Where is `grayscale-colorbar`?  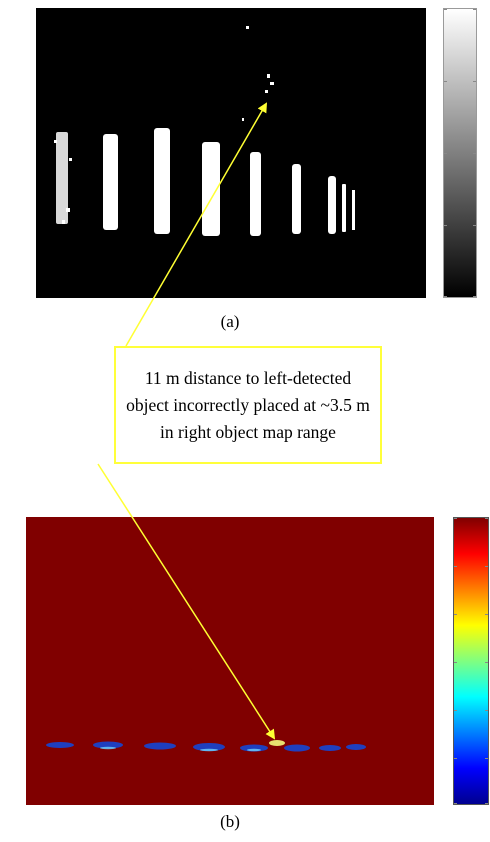 grayscale-colorbar is located at coordinates (460, 153).